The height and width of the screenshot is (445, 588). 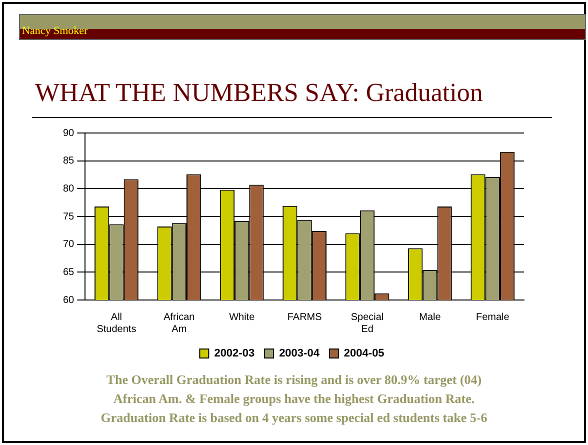 What do you see at coordinates (69, 161) in the screenshot?
I see `y-tick-label: 85` at bounding box center [69, 161].